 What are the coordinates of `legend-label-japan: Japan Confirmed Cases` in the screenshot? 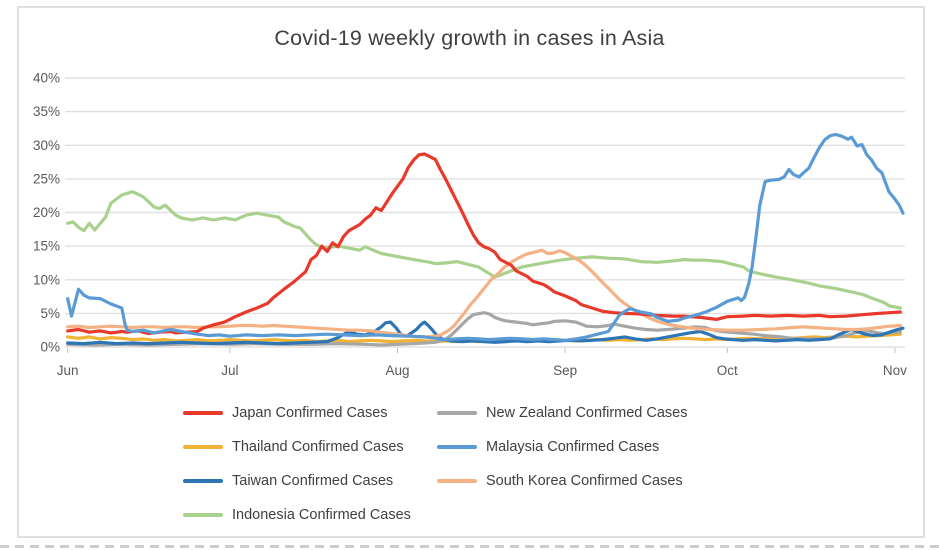 It's located at (310, 413).